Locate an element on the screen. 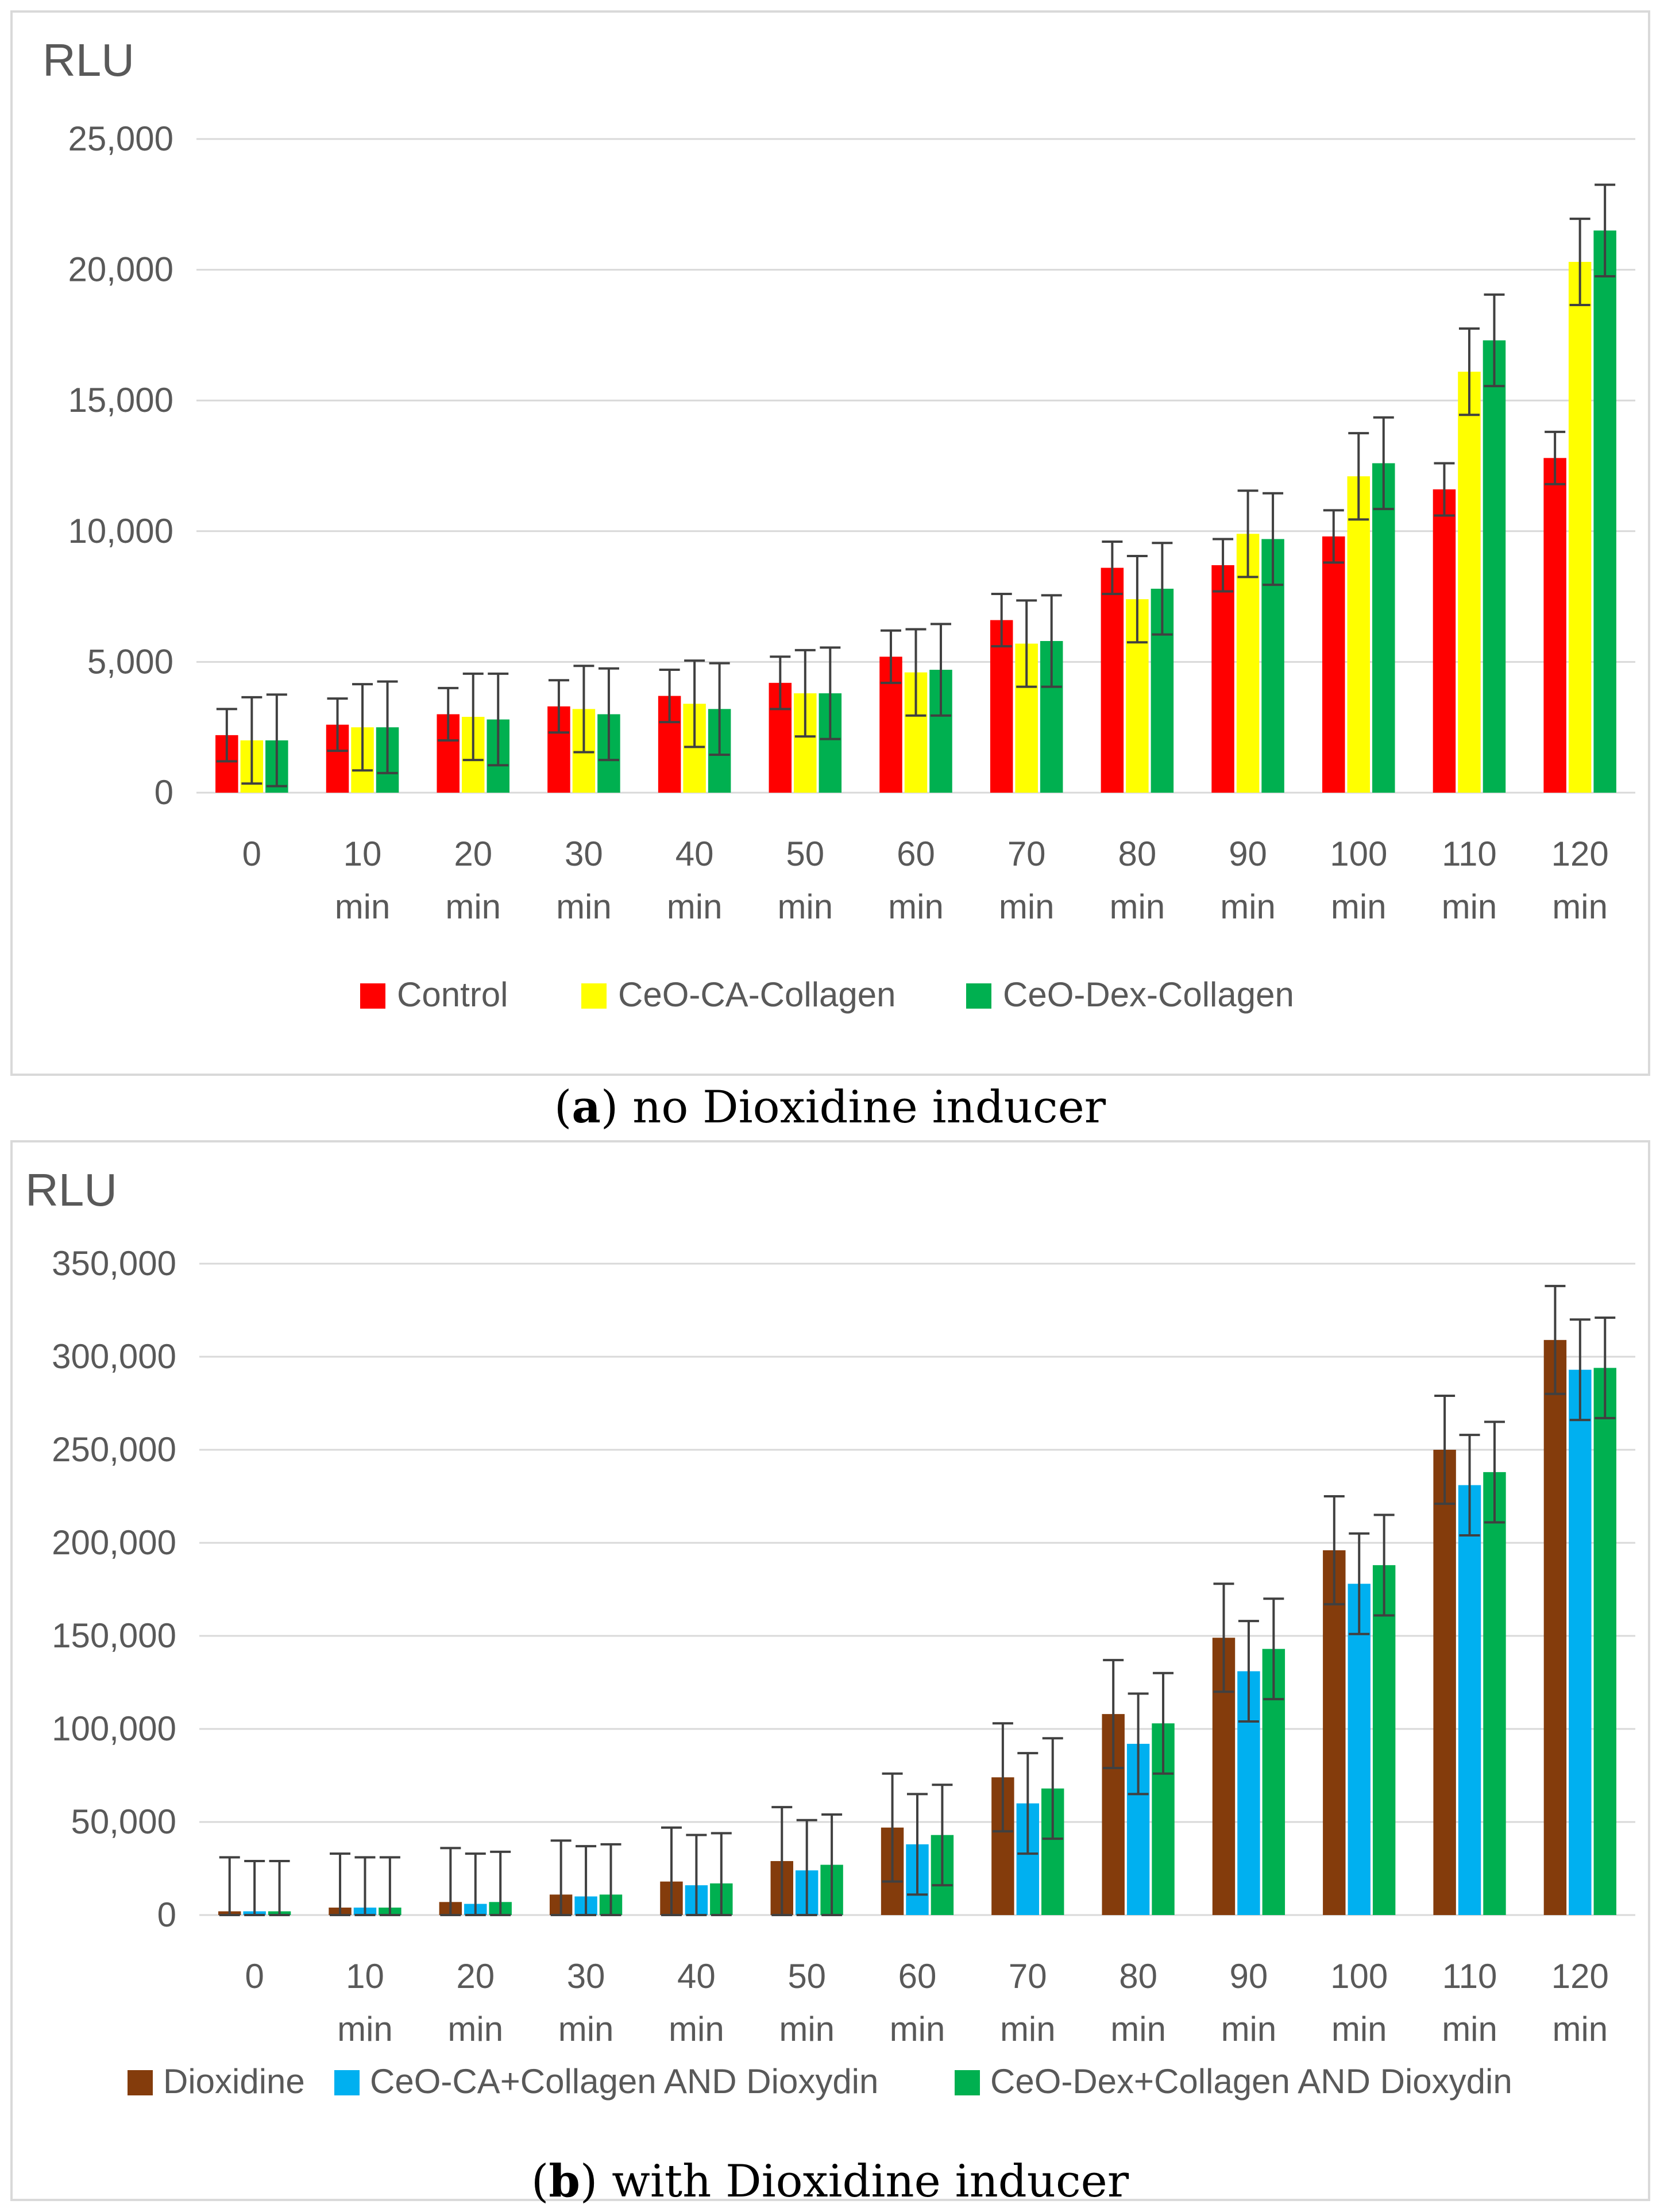 This screenshot has width=1660, height=2212. y-tick-label: 0 is located at coordinates (166, 1915).